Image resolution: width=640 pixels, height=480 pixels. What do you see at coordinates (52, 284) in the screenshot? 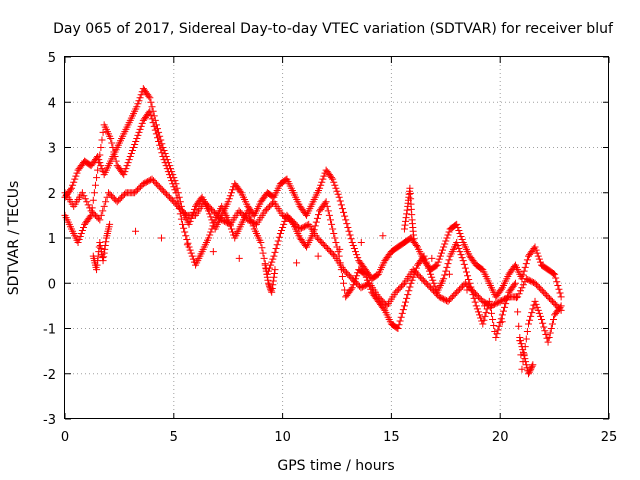
I see `y-tick-label: 0` at bounding box center [52, 284].